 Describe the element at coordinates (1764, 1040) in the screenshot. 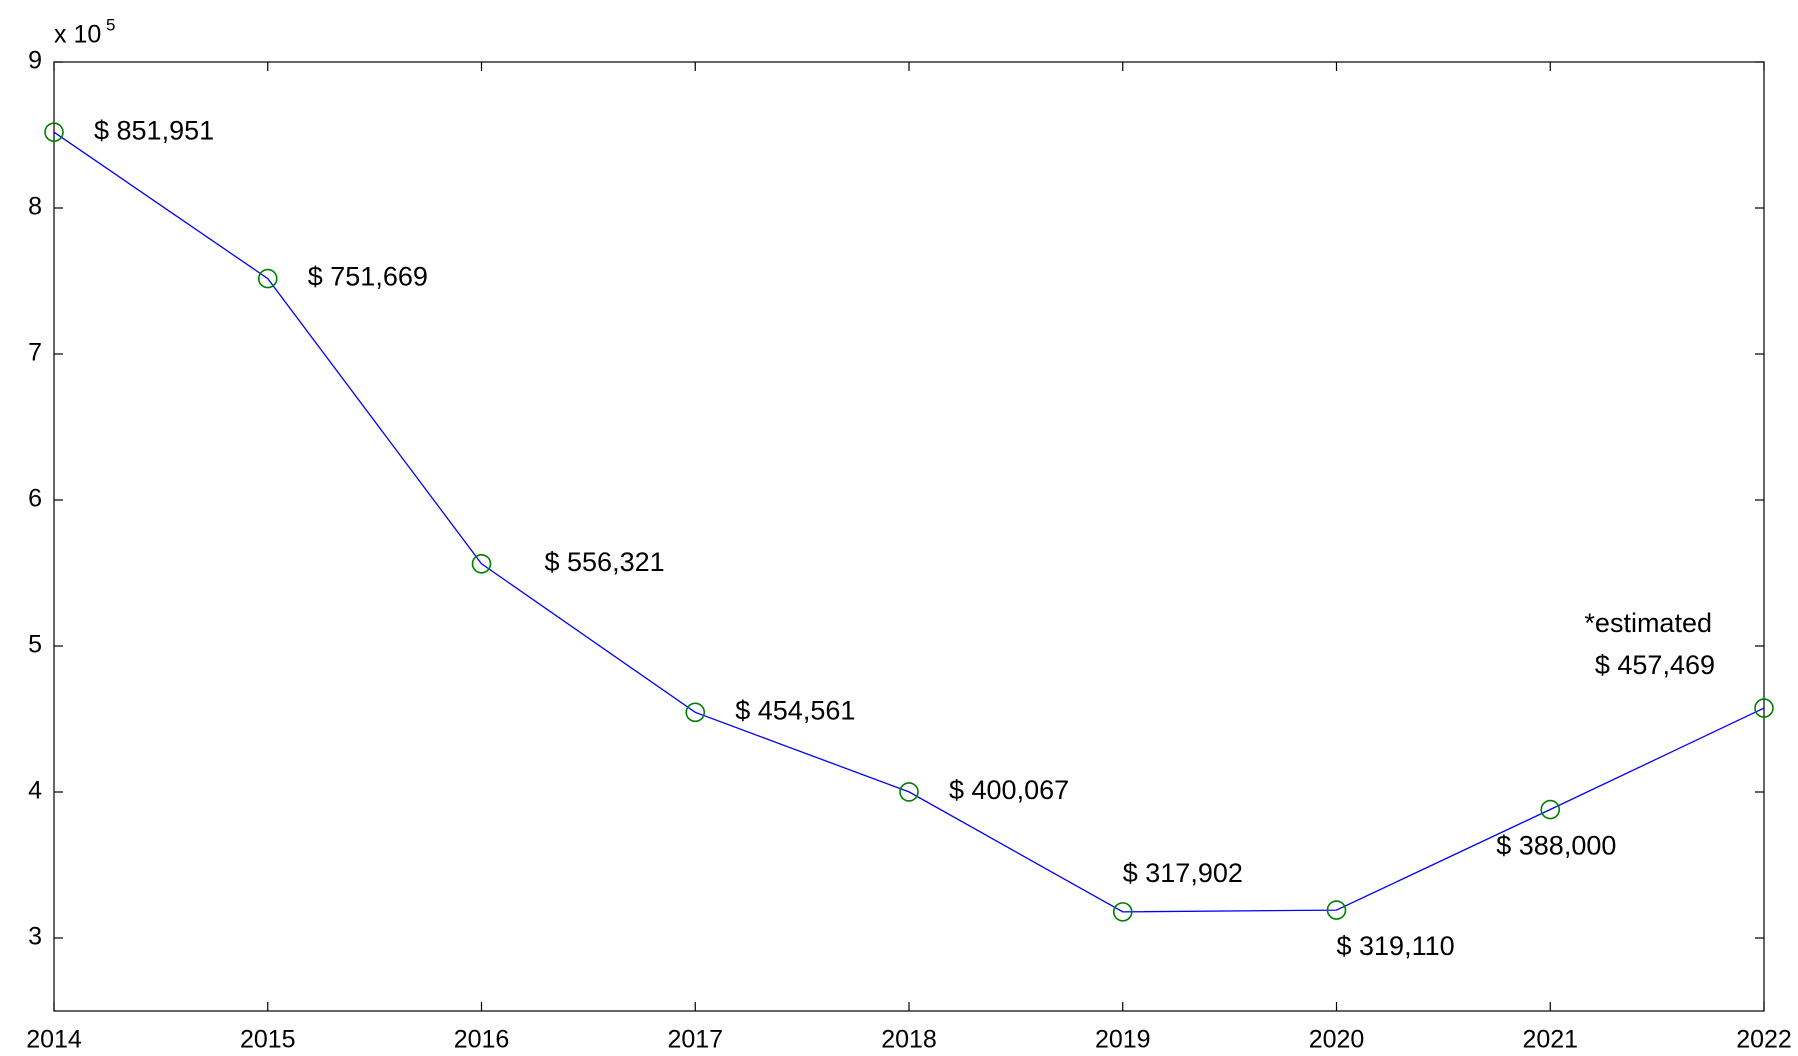

I see `x-tick-label: 2022` at that location.